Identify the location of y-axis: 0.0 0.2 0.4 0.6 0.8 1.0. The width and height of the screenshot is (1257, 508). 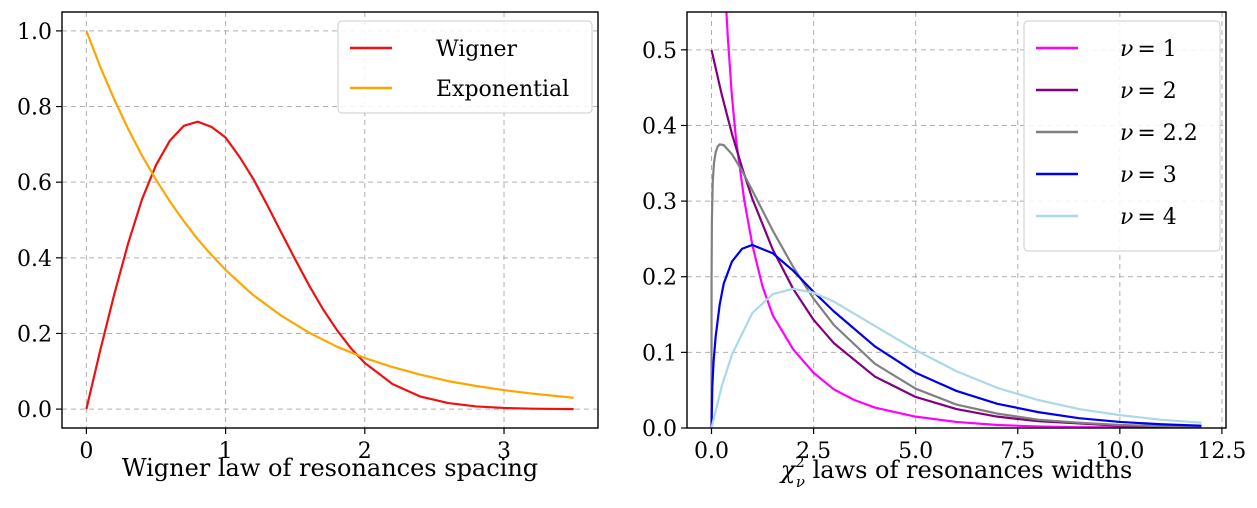
(39, 221).